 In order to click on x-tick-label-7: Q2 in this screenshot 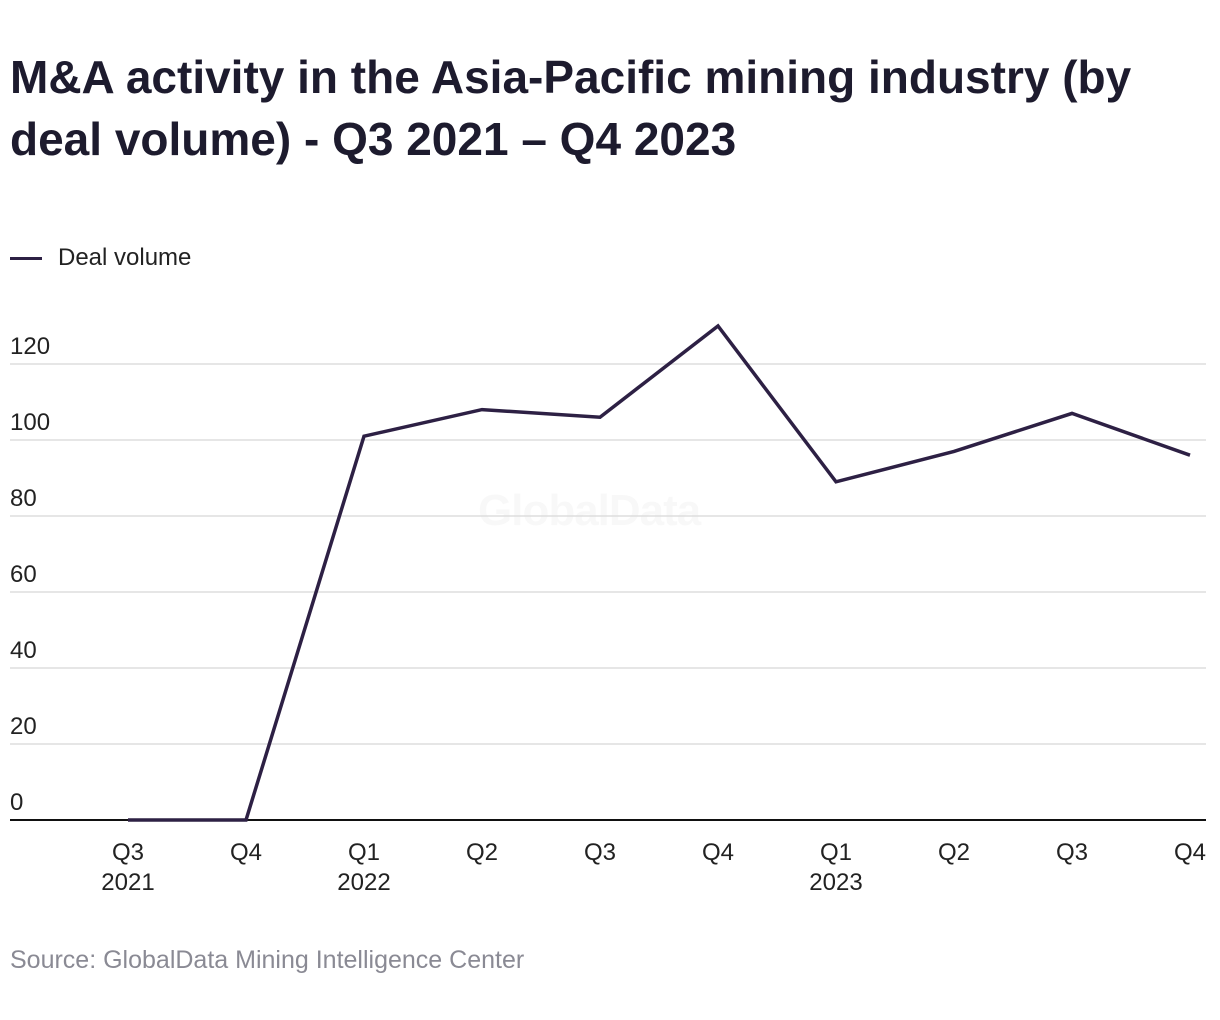, I will do `click(954, 852)`.